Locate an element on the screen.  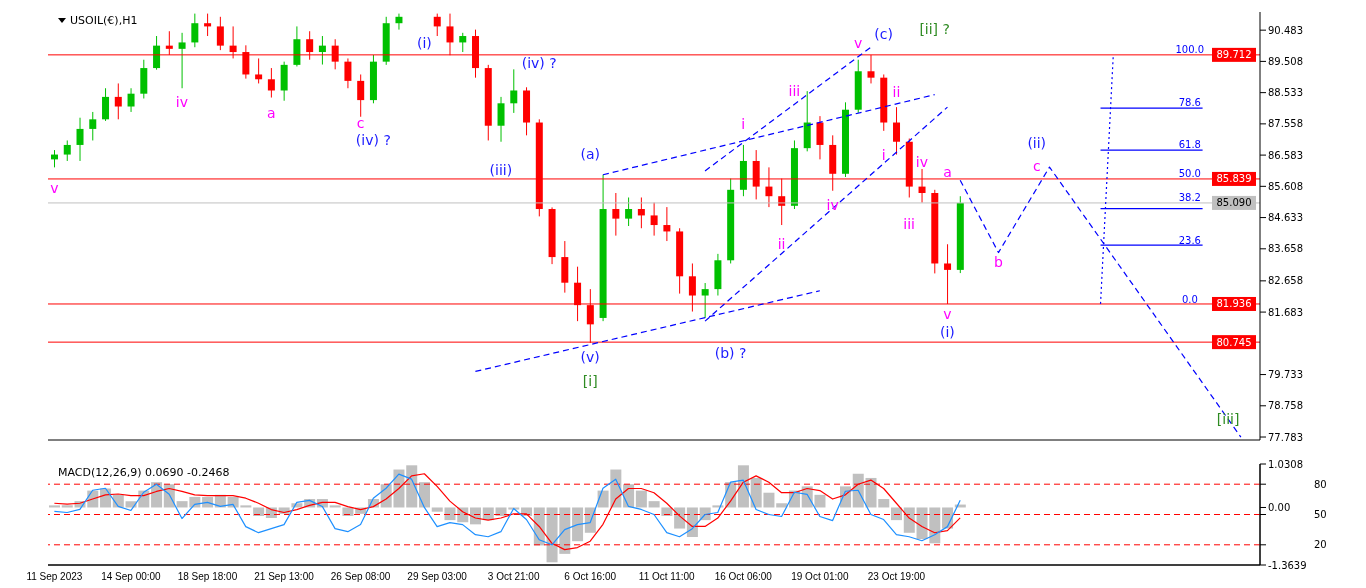
x-tick-label: 29 Sep 03:00 is located at coordinates (437, 577).